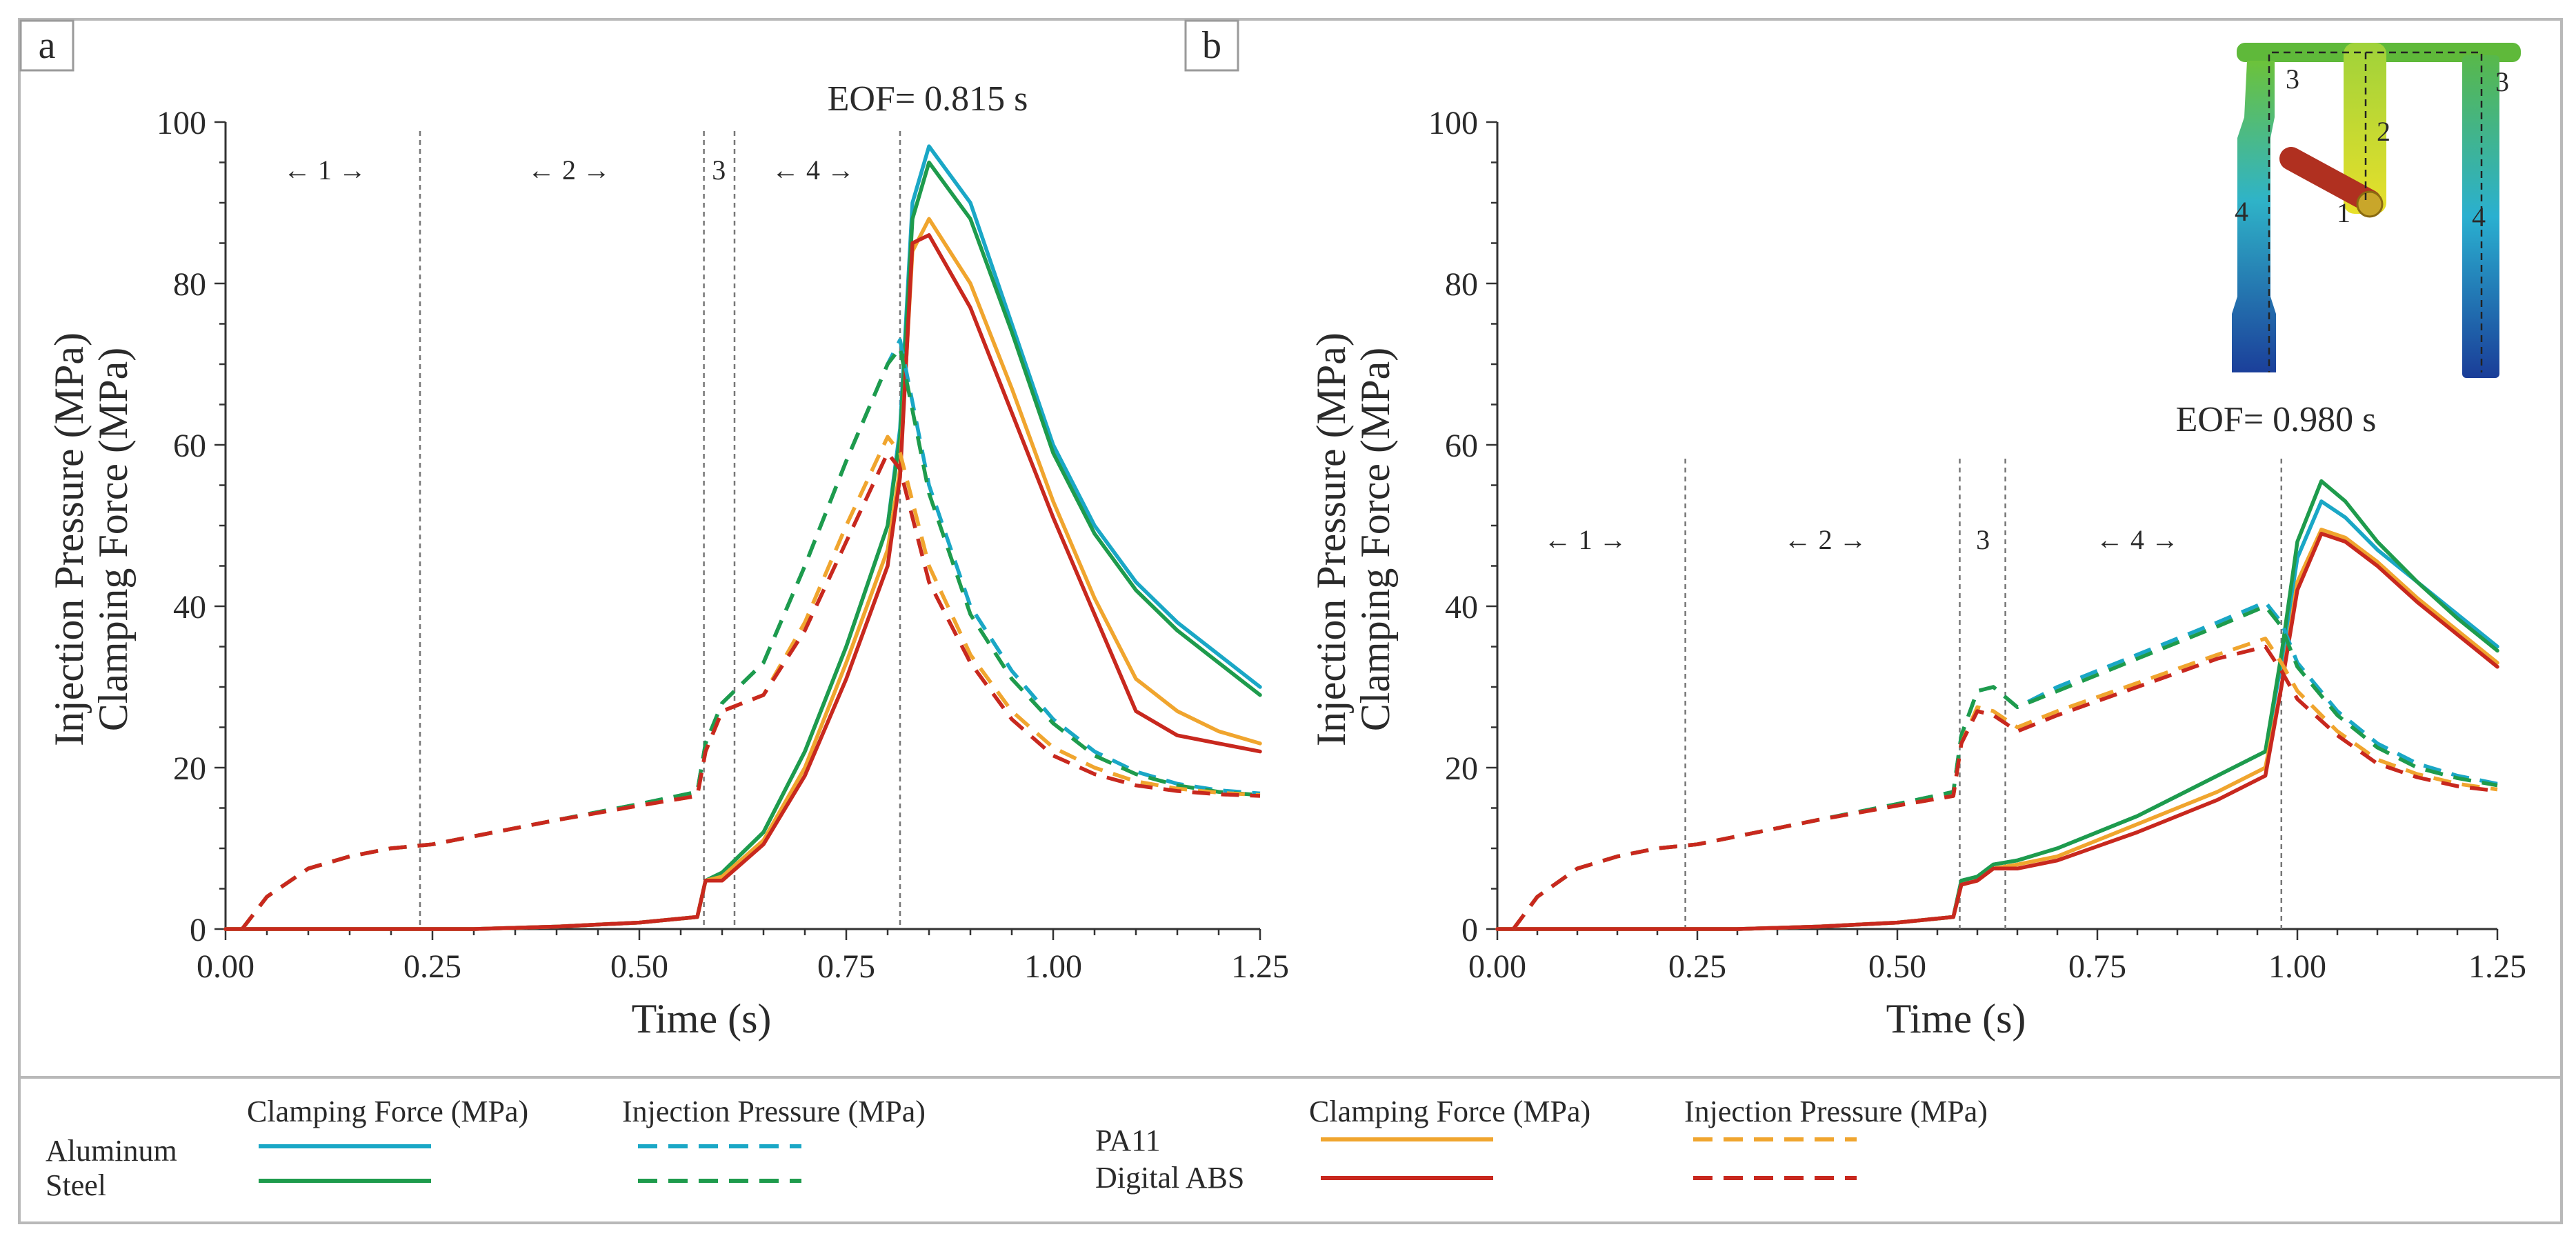 This screenshot has width=2576, height=1247. I want to click on panel-b-x-tick-label: 0.00, so click(1497, 966).